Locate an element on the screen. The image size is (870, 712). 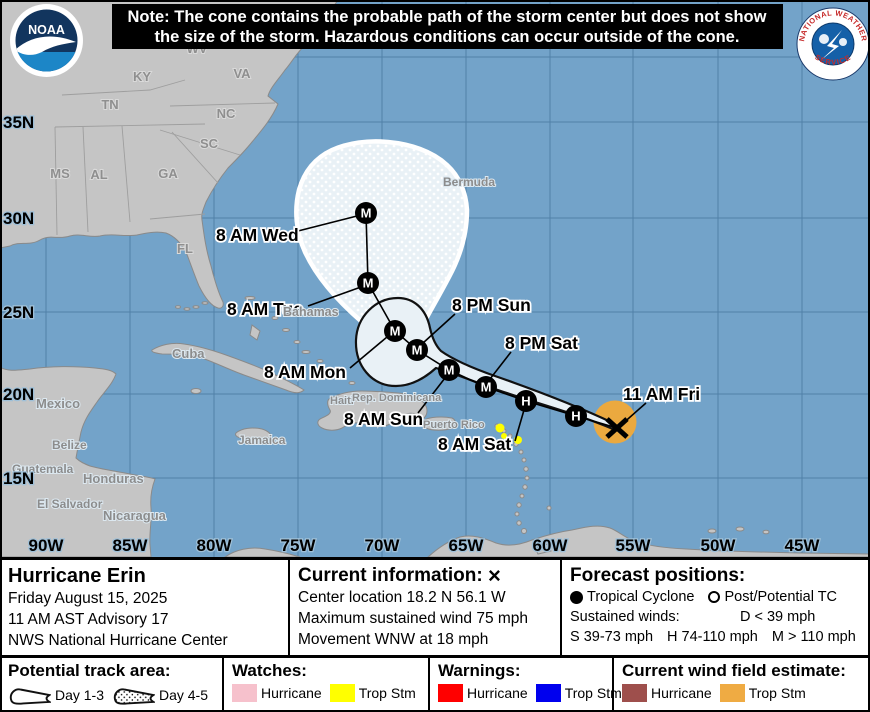
potential-track-area-header: Potential track area: is located at coordinates (89, 670).